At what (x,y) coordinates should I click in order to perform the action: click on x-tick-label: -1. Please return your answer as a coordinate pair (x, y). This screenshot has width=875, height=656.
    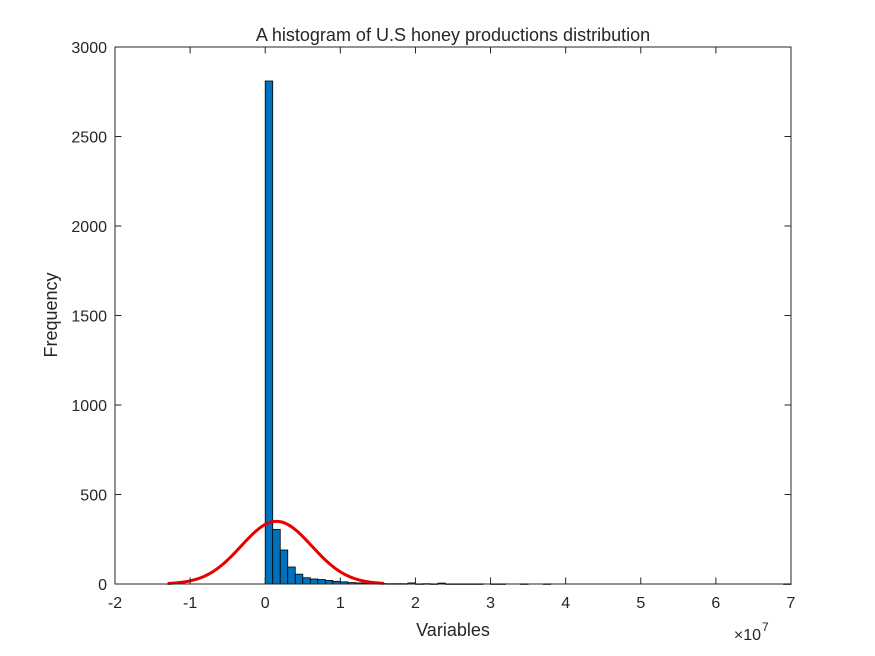
    Looking at the image, I should click on (190, 603).